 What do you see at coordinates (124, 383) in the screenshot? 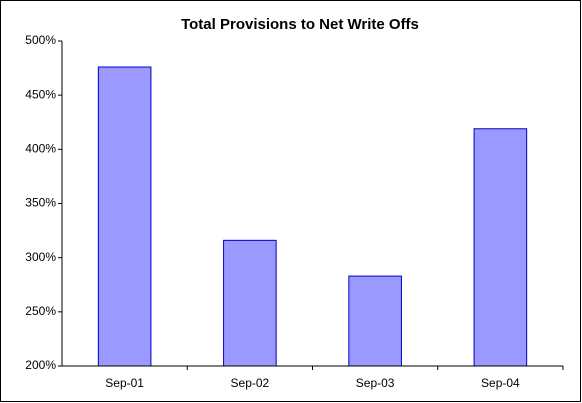
I see `x-tick-label: Sep-01` at bounding box center [124, 383].